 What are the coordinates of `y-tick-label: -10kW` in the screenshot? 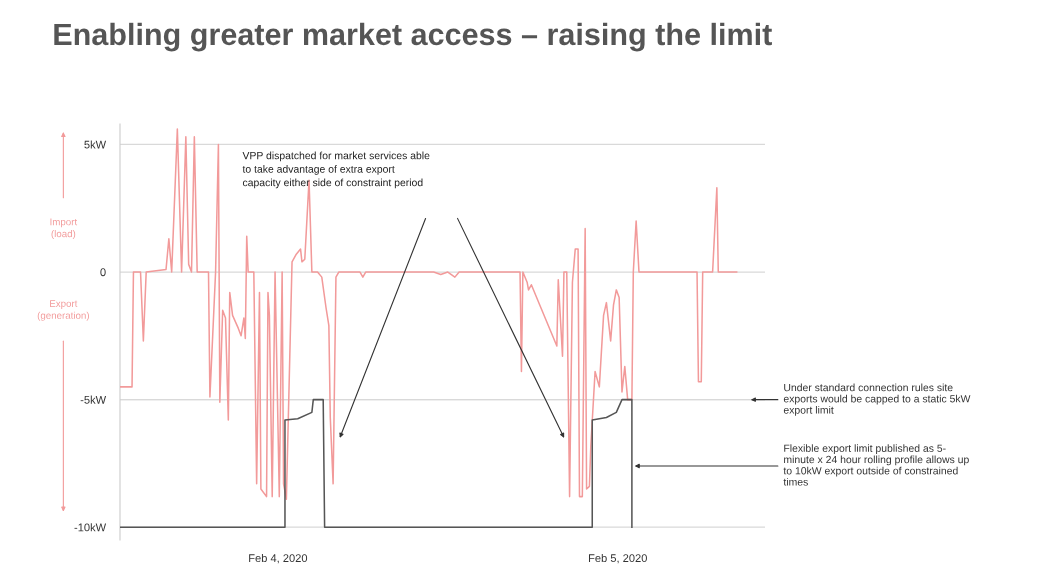 It's located at (90, 527).